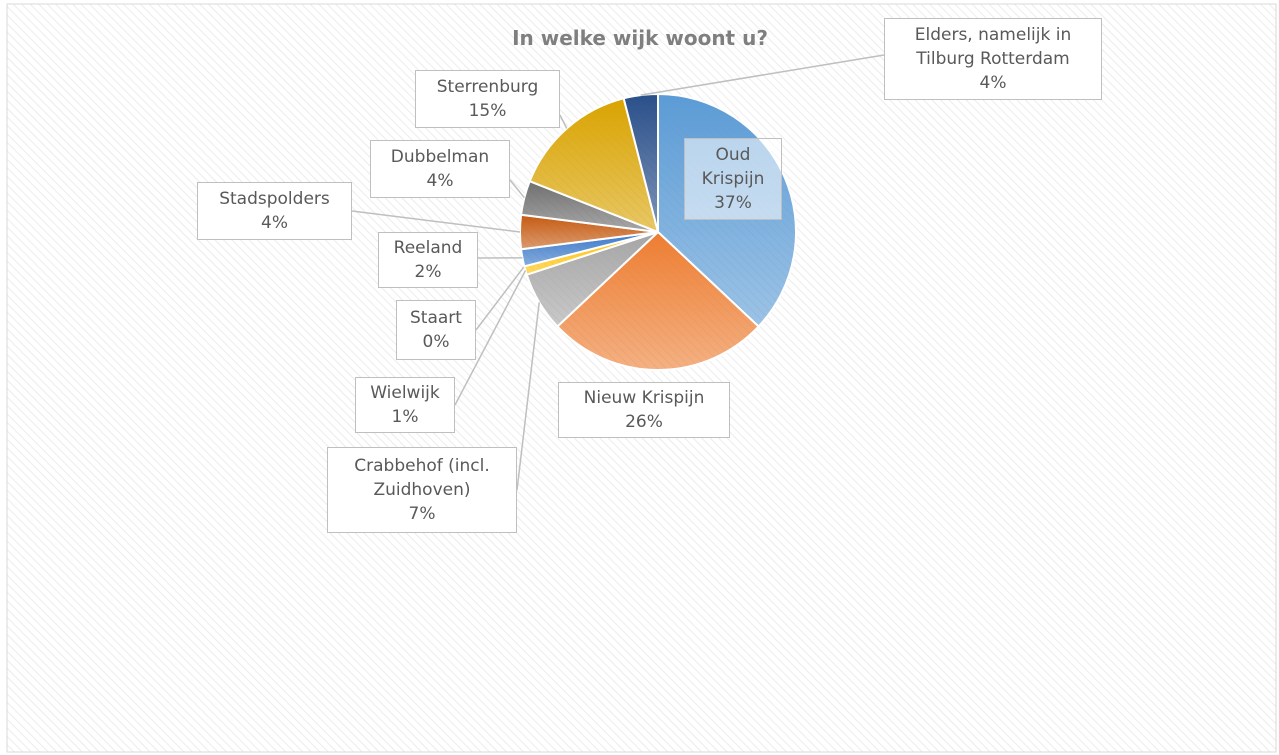  What do you see at coordinates (428, 272) in the screenshot?
I see `value-label: 2%` at bounding box center [428, 272].